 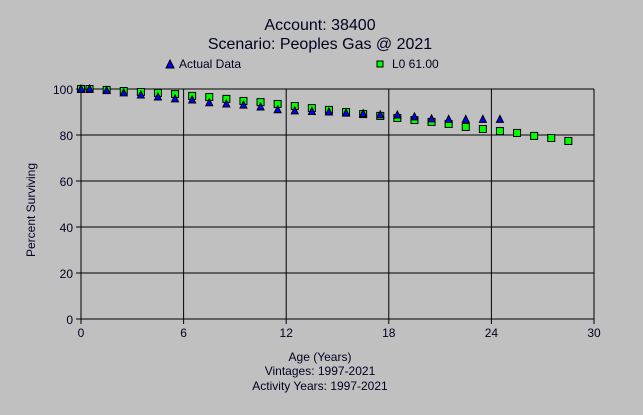 I want to click on x-tick-label: 24, so click(x=492, y=333).